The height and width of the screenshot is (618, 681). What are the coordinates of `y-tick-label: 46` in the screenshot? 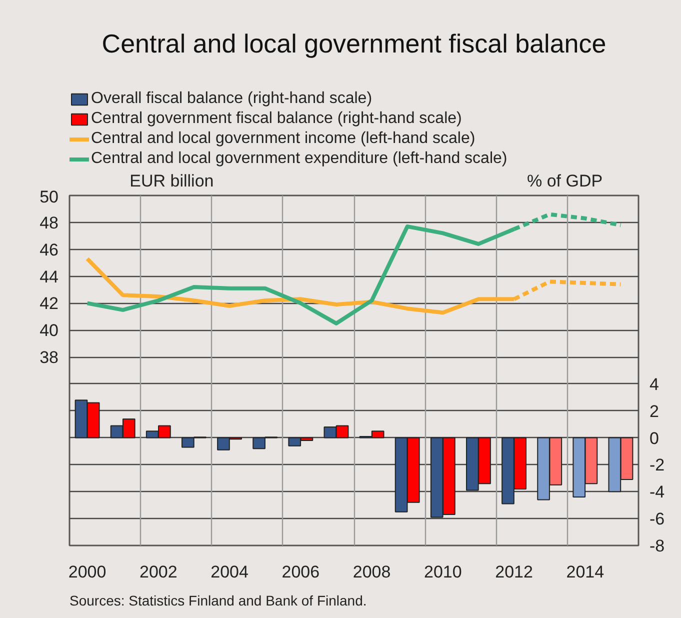 It's located at (49, 250).